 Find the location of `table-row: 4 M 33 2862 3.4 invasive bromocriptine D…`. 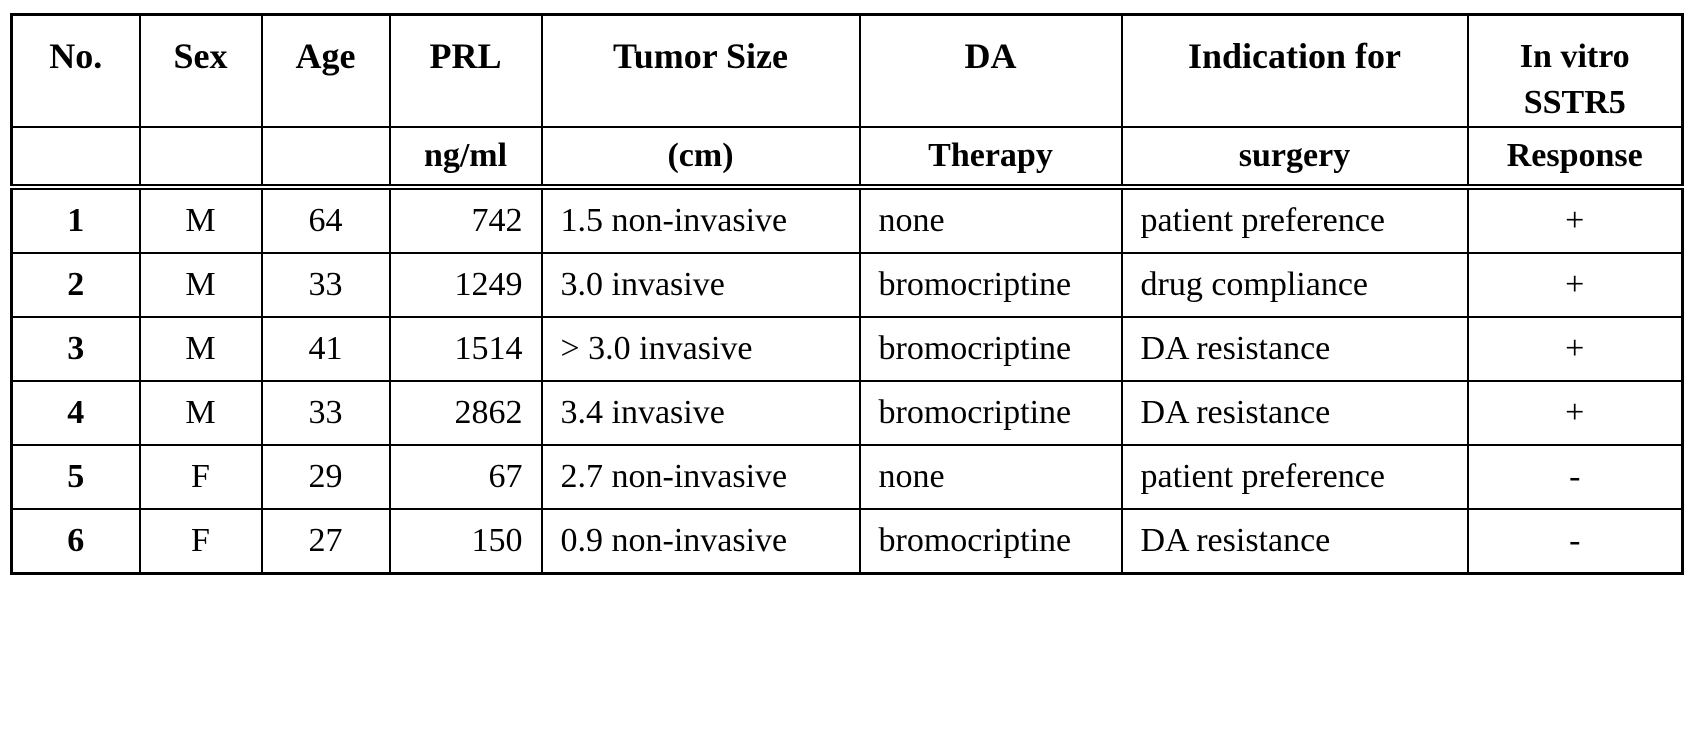

table-row: 4 M 33 2862 3.4 invasive bromocriptine D… is located at coordinates (847, 413).